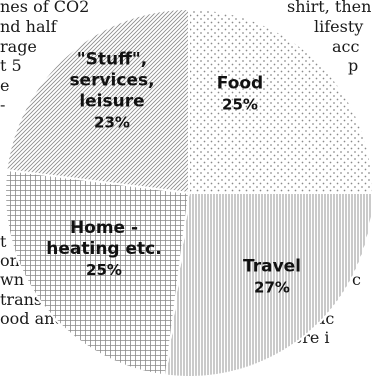  I want to click on left-text-line: ood and, so click(32, 318).